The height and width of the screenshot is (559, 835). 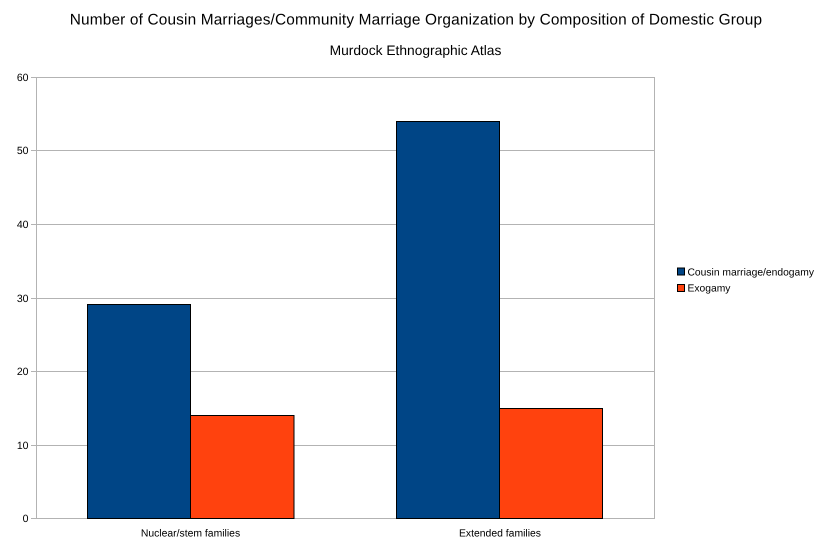 I want to click on svg-text: 60, so click(x=23, y=78).